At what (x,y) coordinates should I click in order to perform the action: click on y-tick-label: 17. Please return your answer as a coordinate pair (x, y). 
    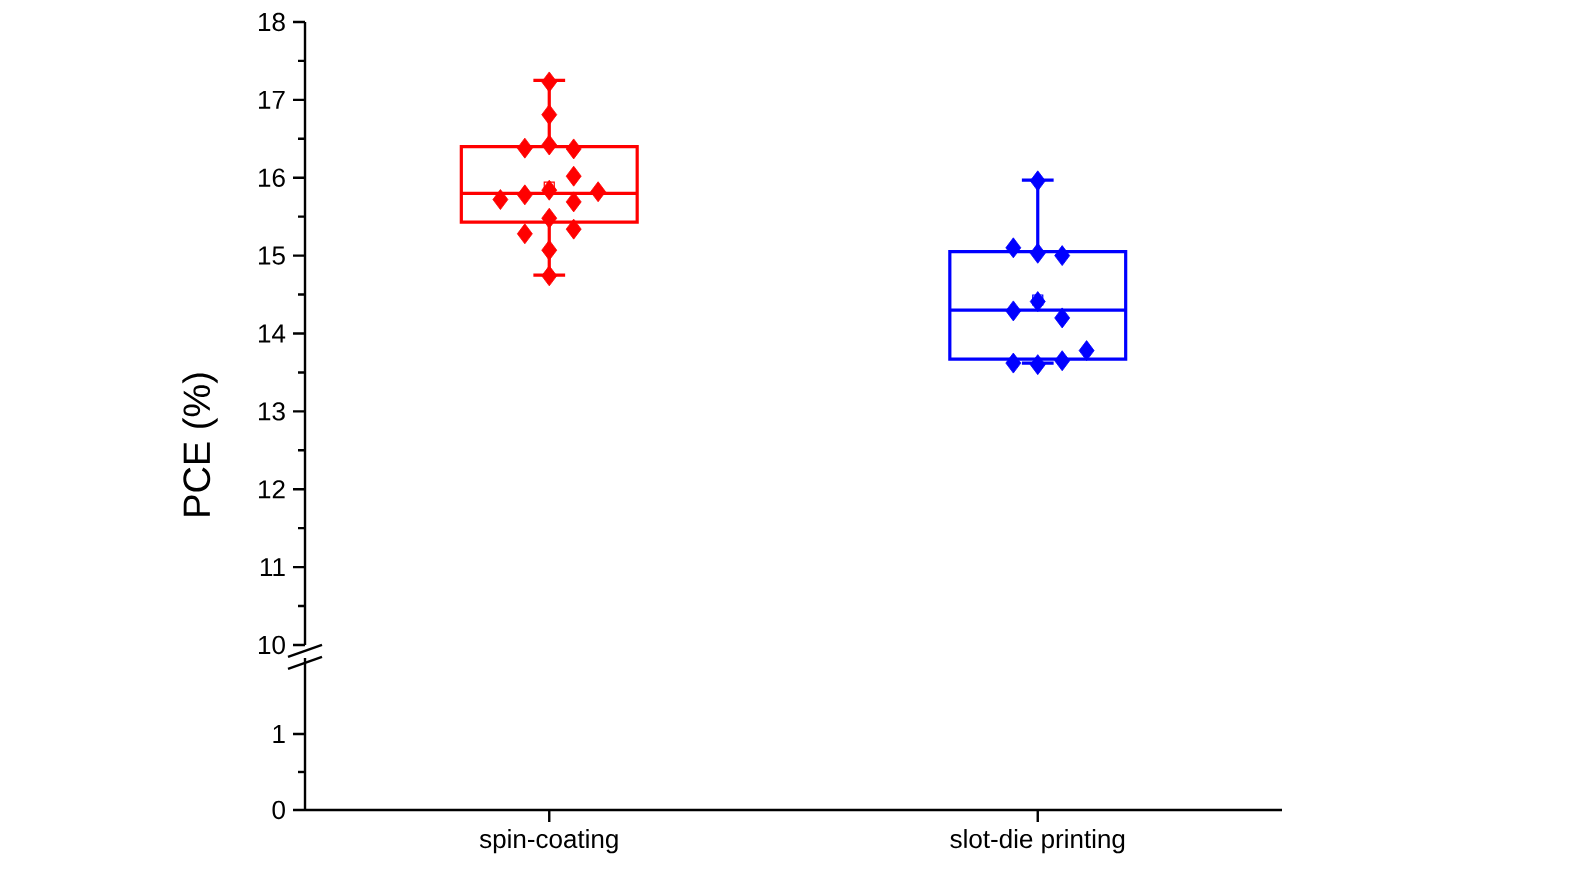
    Looking at the image, I should click on (271, 99).